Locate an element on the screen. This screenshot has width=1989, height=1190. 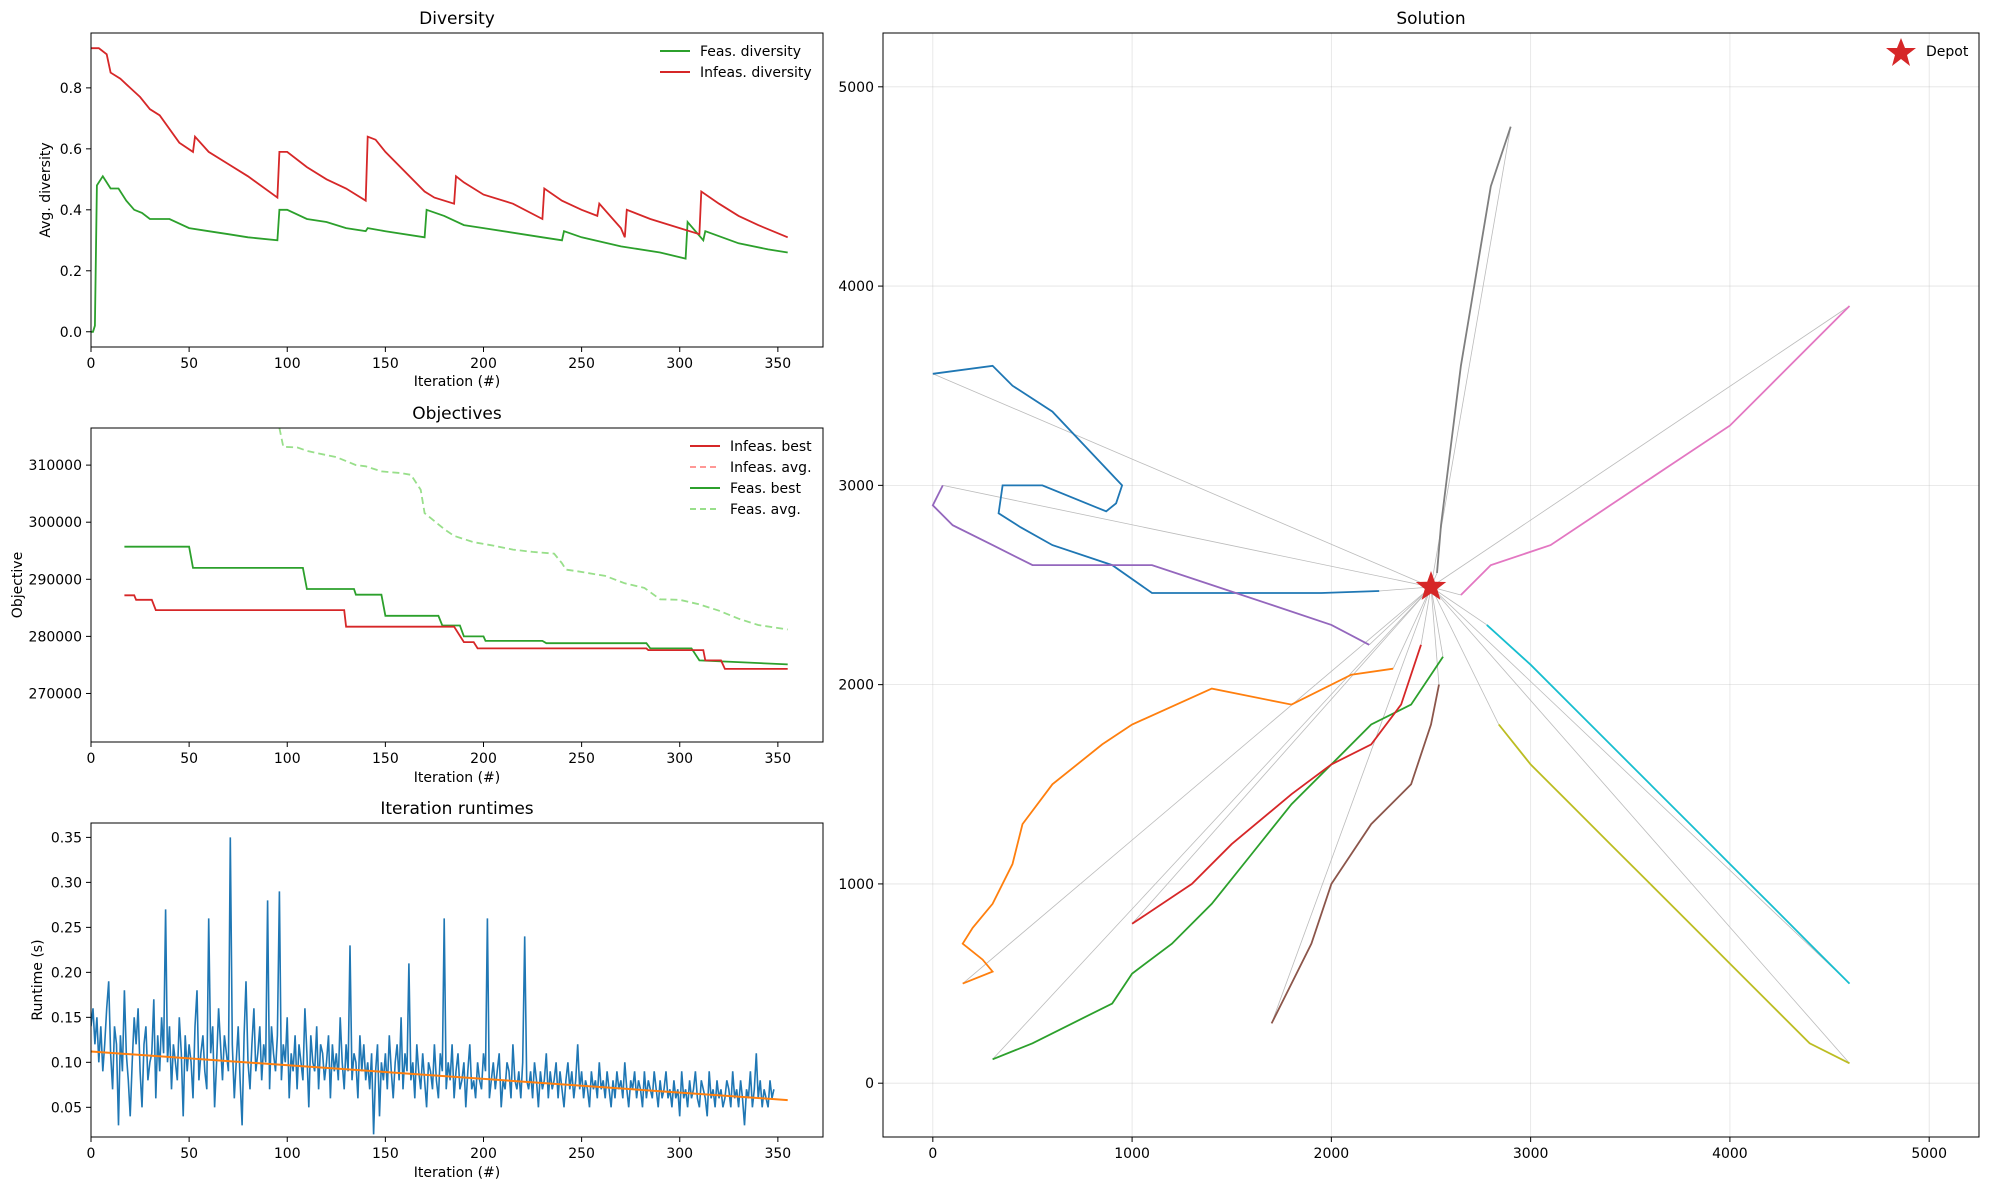
objectives-x-tick-label: 150 is located at coordinates (385, 759).